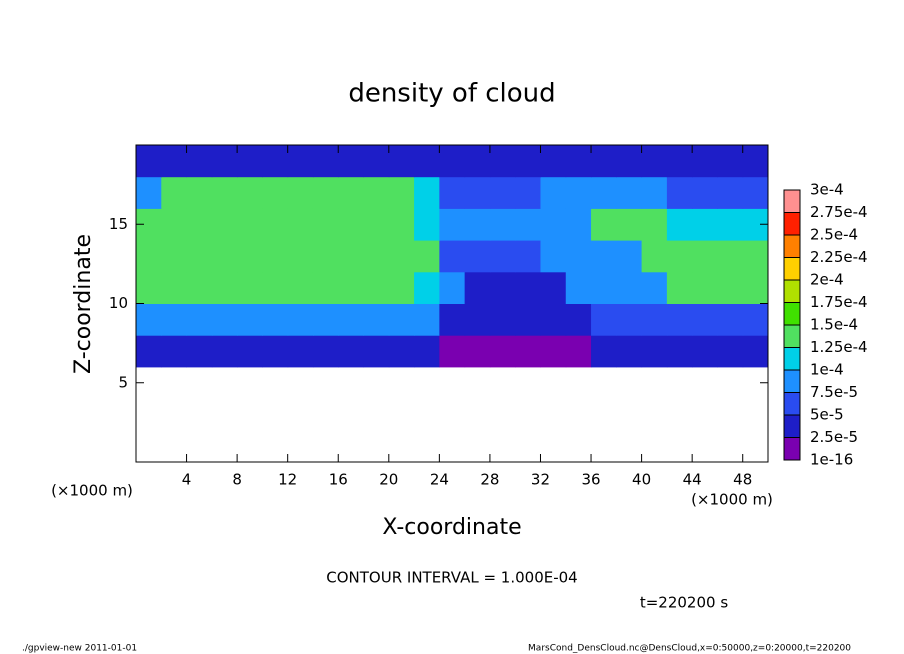 The image size is (904, 654). I want to click on colorbar-label: 2.25e-4, so click(839, 257).